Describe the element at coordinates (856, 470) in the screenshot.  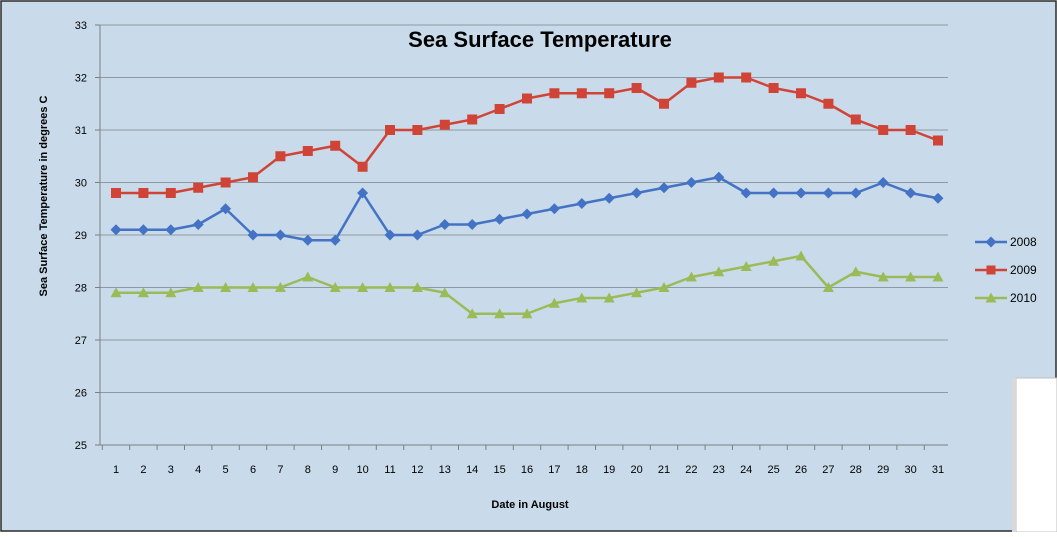
I see `x-tick-label: 28` at that location.